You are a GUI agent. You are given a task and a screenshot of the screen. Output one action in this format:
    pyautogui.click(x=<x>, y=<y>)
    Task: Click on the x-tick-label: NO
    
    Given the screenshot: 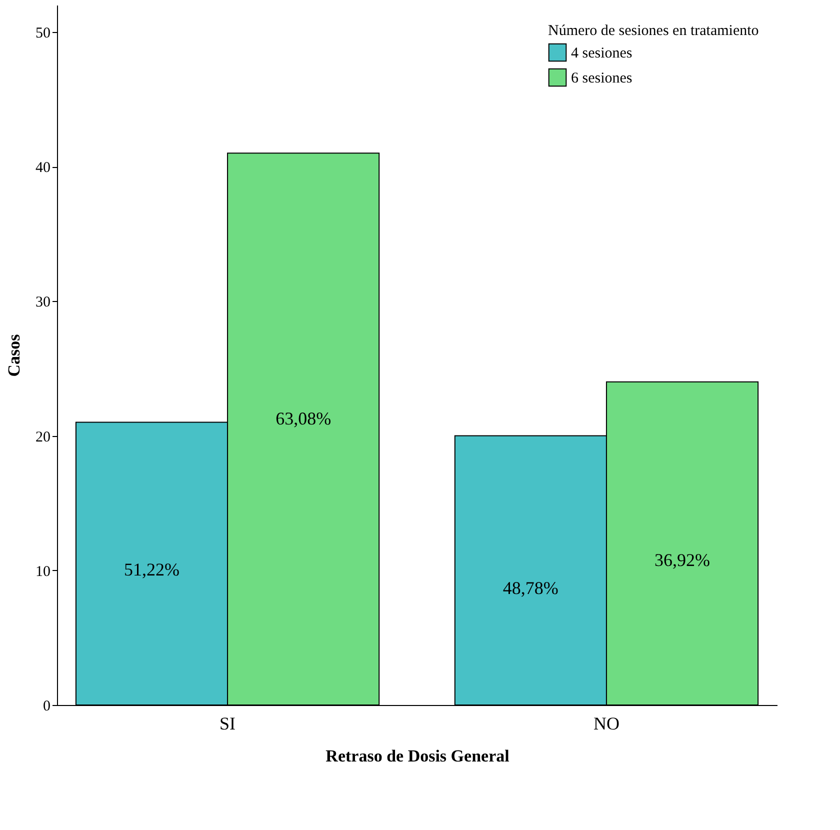 What is the action you would take?
    pyautogui.click(x=606, y=724)
    